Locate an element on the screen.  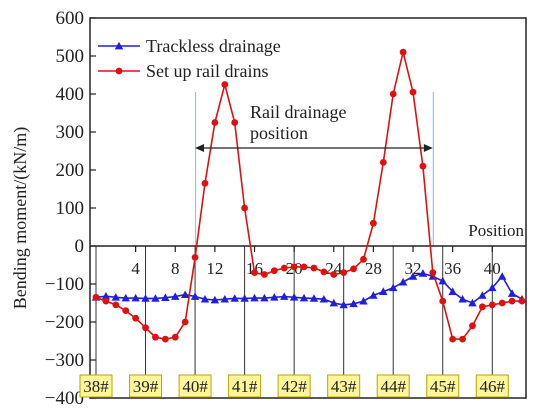
y-tick-label: 500 is located at coordinates (70, 56).